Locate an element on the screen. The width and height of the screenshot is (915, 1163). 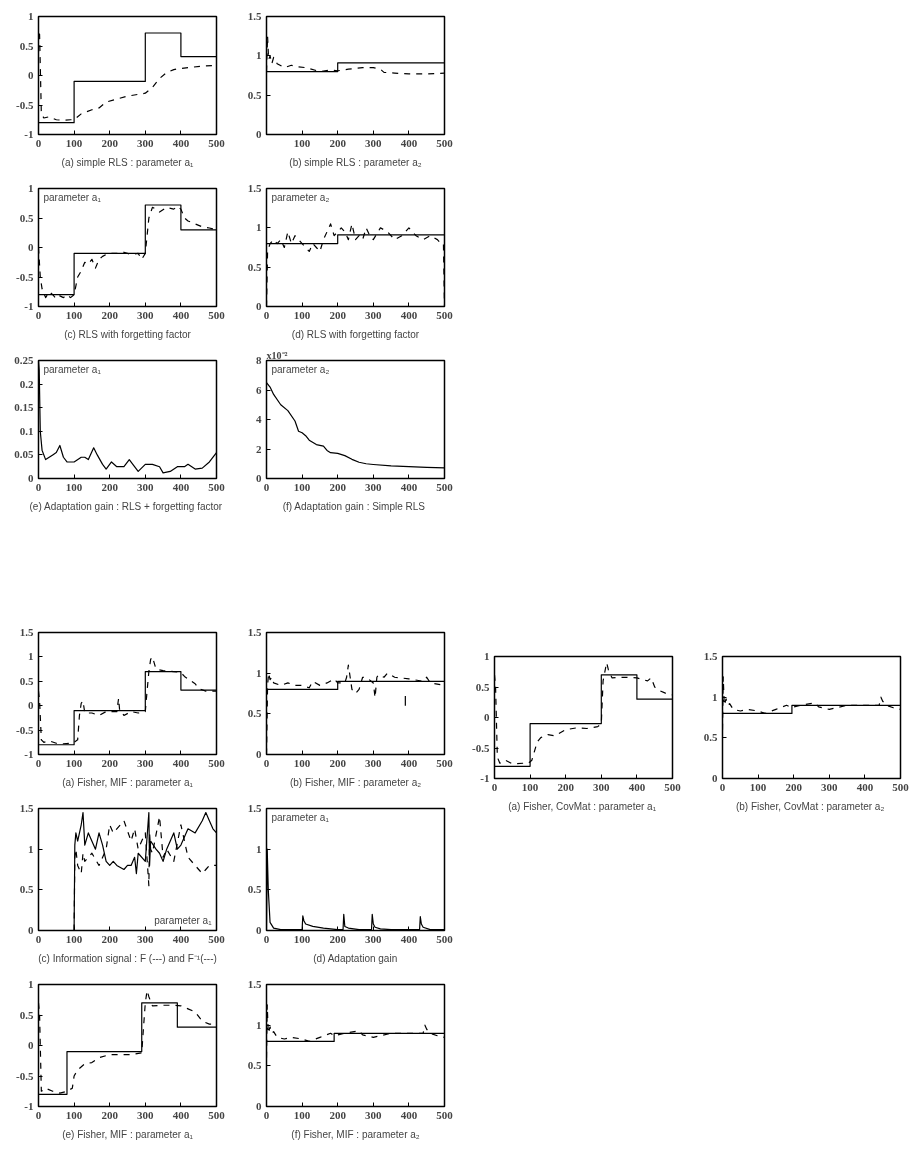
text: (b) simple RLS : parameter a₂ is located at coordinates (355, 162).